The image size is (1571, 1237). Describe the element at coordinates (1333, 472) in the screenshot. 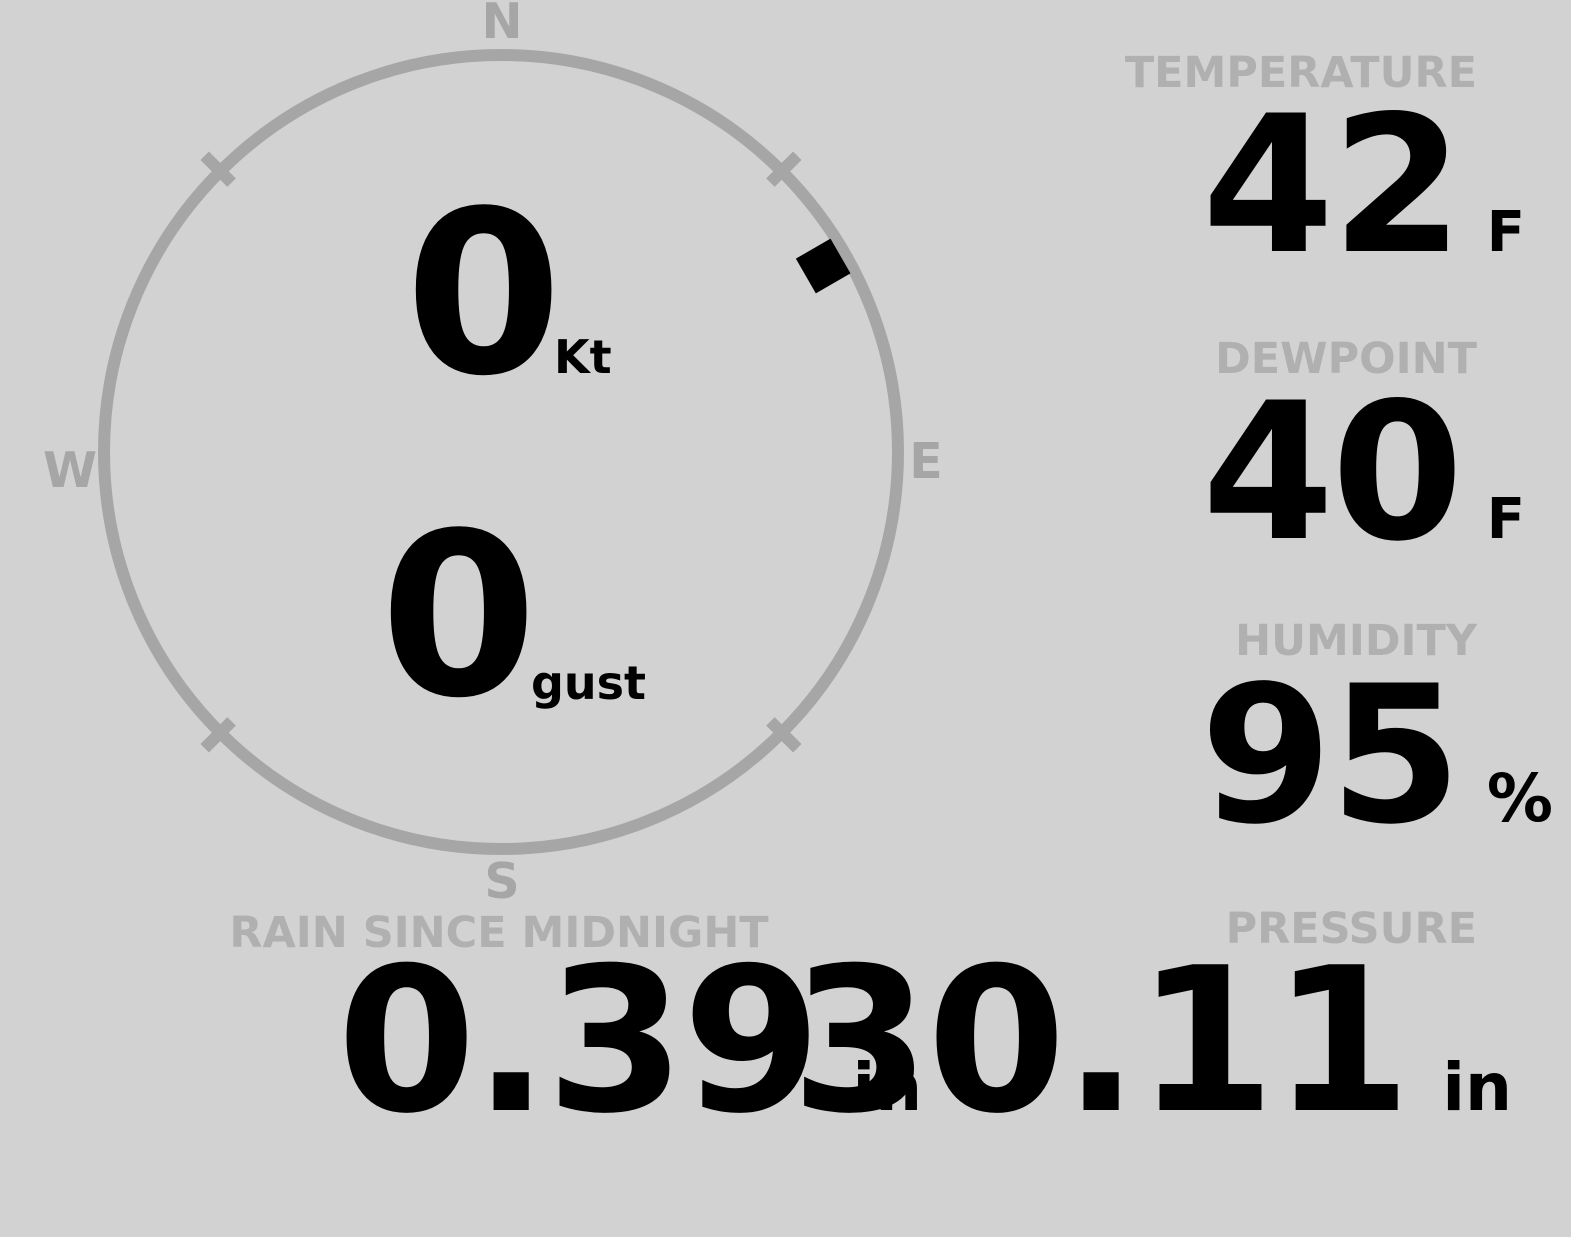

I see `dewpoint-value: 40` at that location.